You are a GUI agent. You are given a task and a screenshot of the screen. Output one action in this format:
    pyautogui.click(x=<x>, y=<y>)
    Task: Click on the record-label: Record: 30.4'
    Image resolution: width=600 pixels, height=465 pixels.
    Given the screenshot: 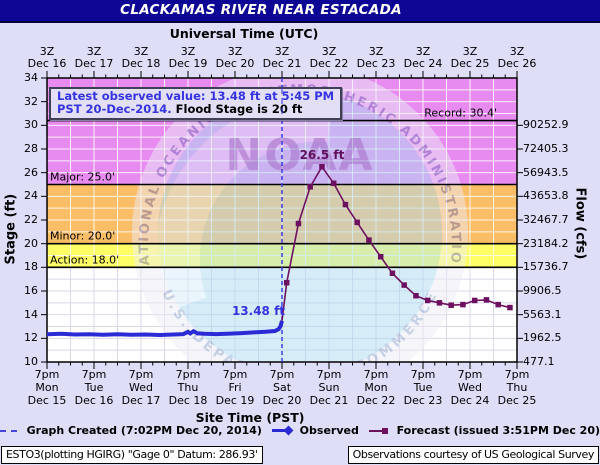 What is the action you would take?
    pyautogui.click(x=460, y=113)
    